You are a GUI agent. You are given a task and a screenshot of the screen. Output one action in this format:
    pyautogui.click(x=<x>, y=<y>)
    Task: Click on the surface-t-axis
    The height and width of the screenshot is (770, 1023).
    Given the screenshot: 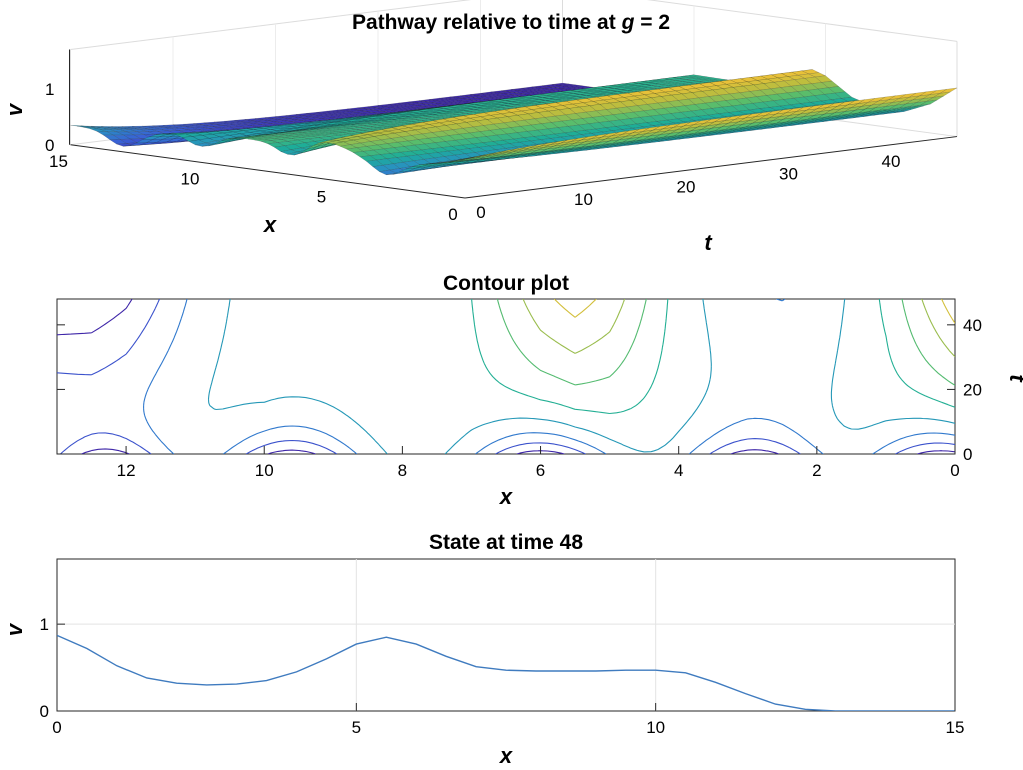 What is the action you would take?
    pyautogui.click(x=711, y=167)
    